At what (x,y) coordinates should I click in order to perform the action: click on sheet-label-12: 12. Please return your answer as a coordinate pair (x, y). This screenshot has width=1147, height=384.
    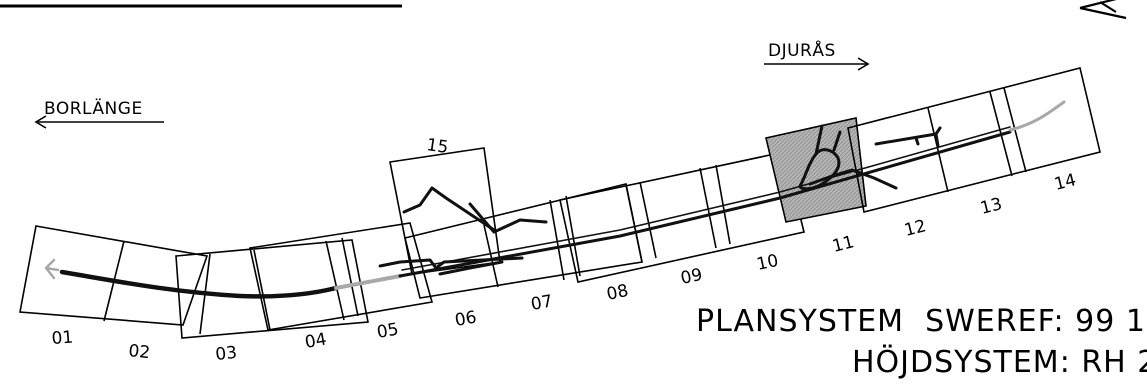
    Looking at the image, I should click on (915, 228).